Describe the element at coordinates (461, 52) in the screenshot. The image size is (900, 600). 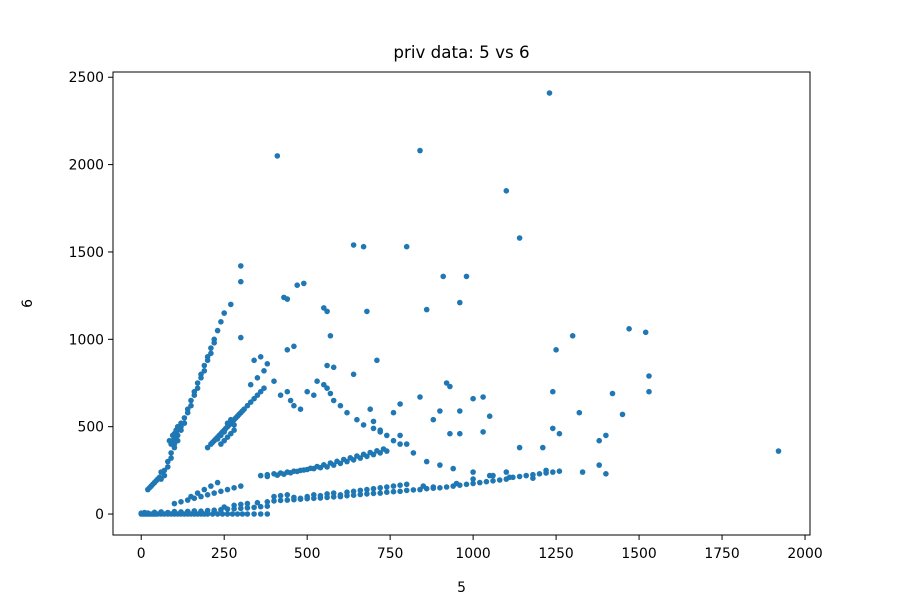
I see `chart-title: priv data: 5 vs 6` at that location.